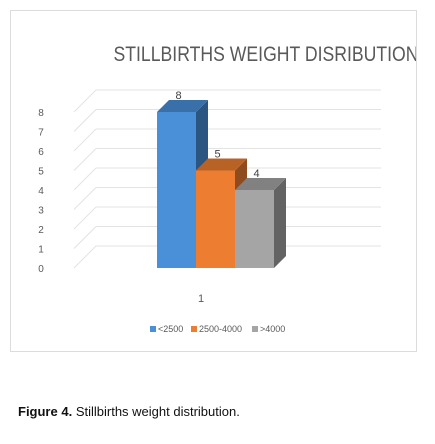 The width and height of the screenshot is (435, 444). What do you see at coordinates (217, 135) in the screenshot?
I see `data-labels: 8 5 4` at bounding box center [217, 135].